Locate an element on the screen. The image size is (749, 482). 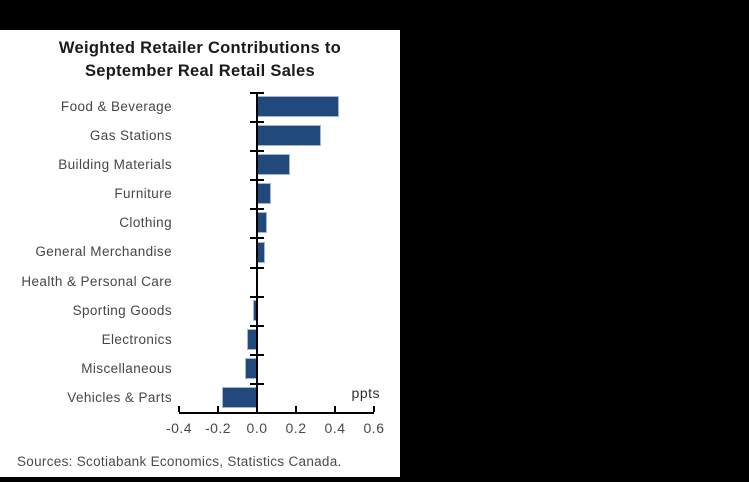
category-label: Sporting Goods is located at coordinates (122, 310).